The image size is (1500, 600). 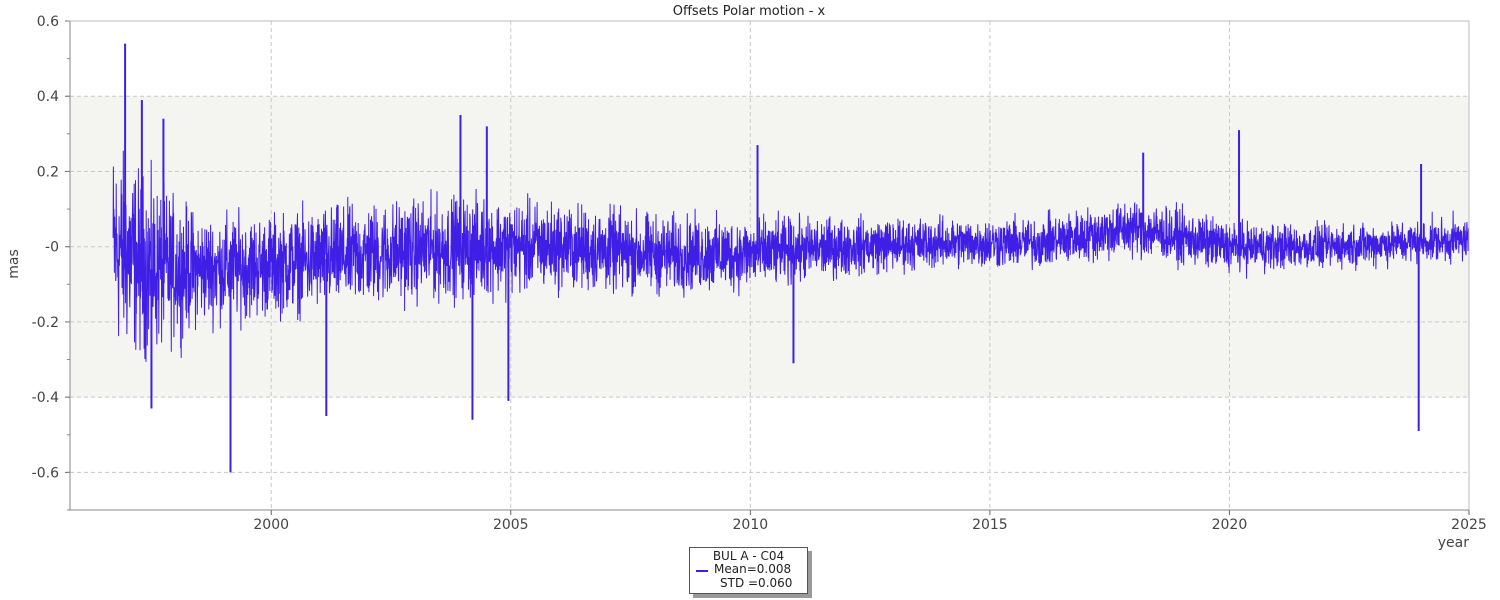 I want to click on x-tick-label: 2015, so click(x=990, y=525).